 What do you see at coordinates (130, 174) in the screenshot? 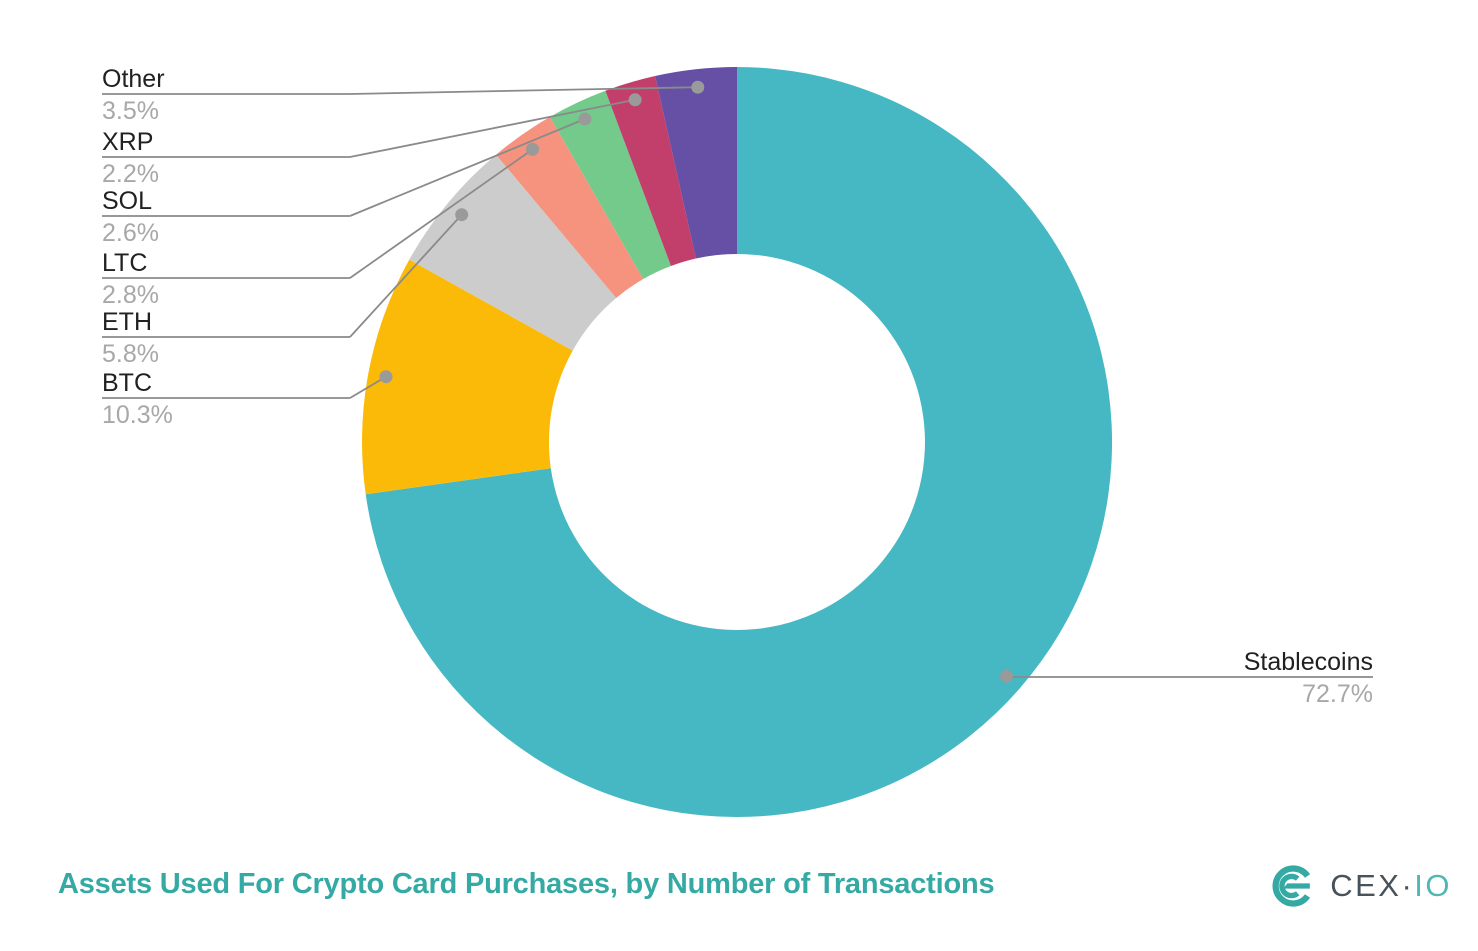
I see `label-pct-xrp: 2.2%` at bounding box center [130, 174].